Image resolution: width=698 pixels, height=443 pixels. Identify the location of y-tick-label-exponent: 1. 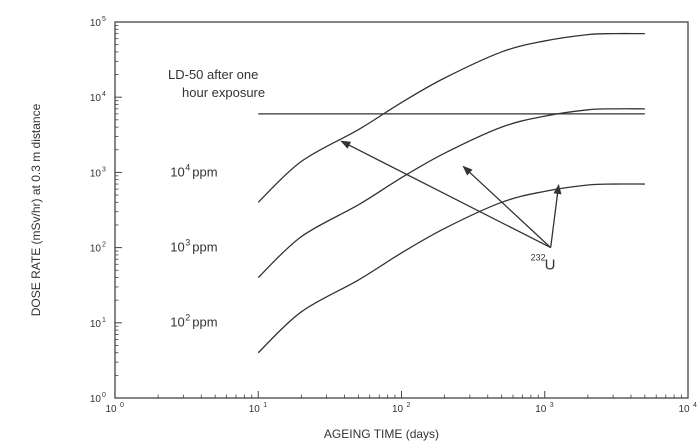
(104, 320).